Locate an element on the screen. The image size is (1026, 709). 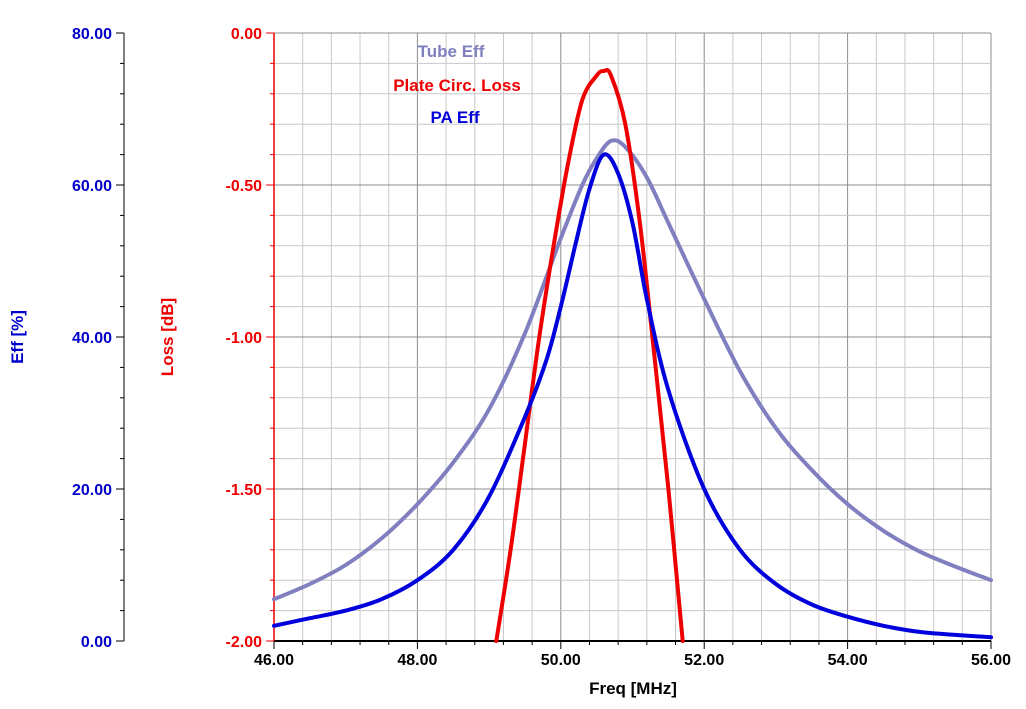
eff-axis-title: Eff [%] is located at coordinates (17, 337).